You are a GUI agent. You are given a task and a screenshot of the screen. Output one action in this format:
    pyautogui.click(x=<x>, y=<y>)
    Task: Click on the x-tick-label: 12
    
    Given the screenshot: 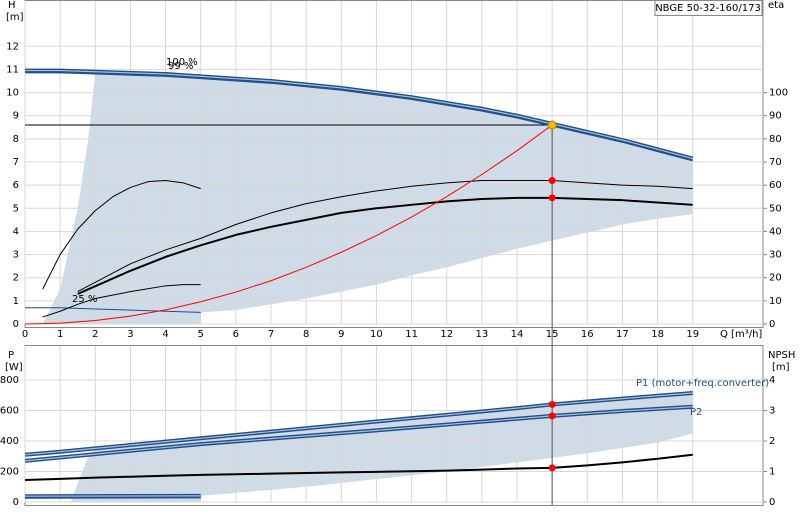 What is the action you would take?
    pyautogui.click(x=446, y=334)
    